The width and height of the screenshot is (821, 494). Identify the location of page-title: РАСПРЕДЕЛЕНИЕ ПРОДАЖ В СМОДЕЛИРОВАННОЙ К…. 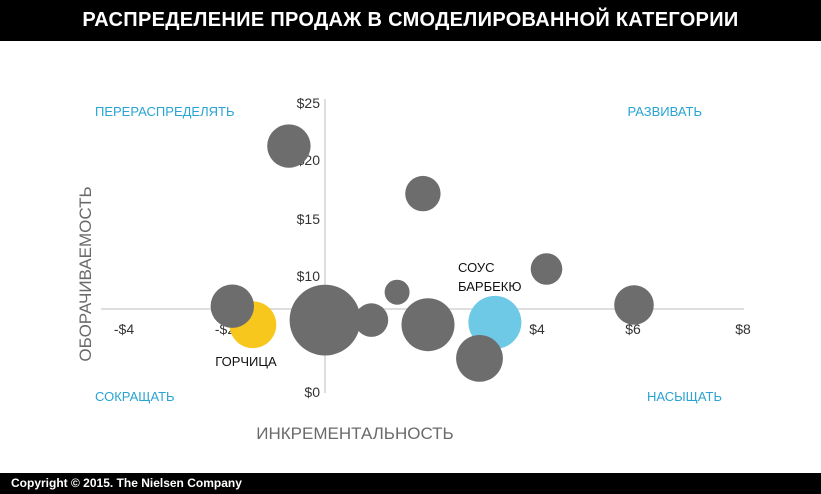
(410, 20).